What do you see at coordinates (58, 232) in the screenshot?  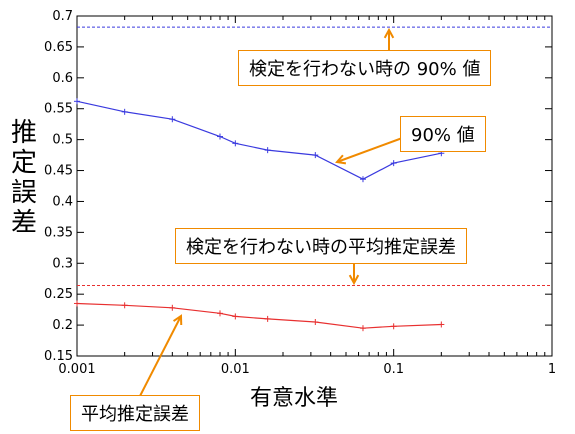 I see `y-tick-label: 0.35` at bounding box center [58, 232].